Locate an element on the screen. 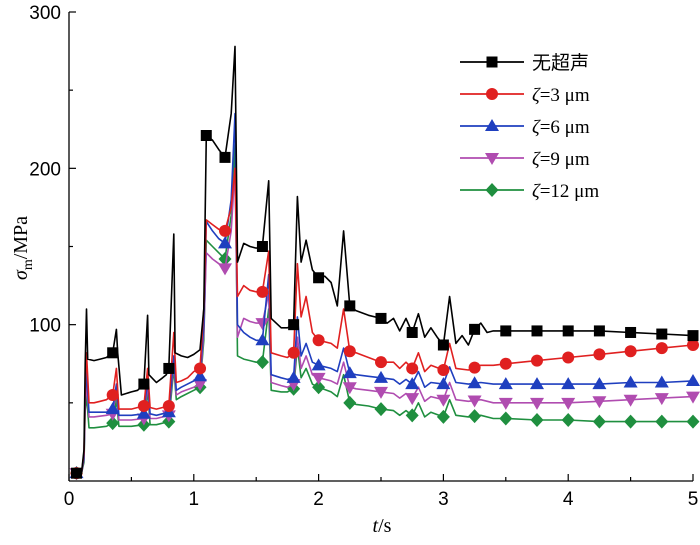 The height and width of the screenshot is (545, 700). x-tick-label: 1 is located at coordinates (194, 499).